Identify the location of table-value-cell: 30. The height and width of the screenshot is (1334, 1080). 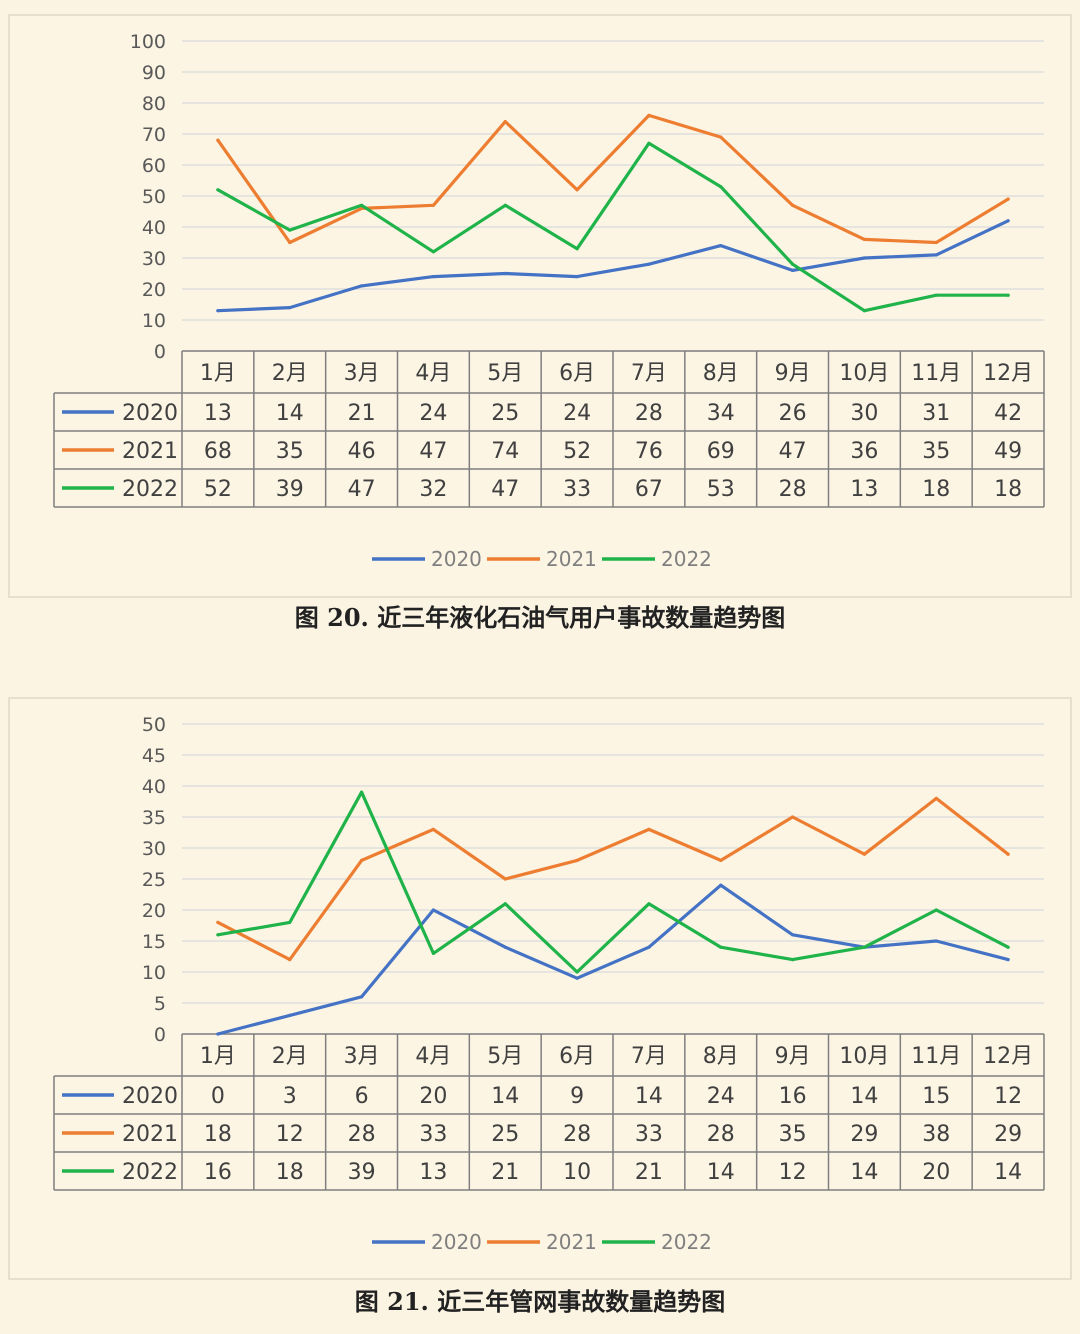
(864, 413).